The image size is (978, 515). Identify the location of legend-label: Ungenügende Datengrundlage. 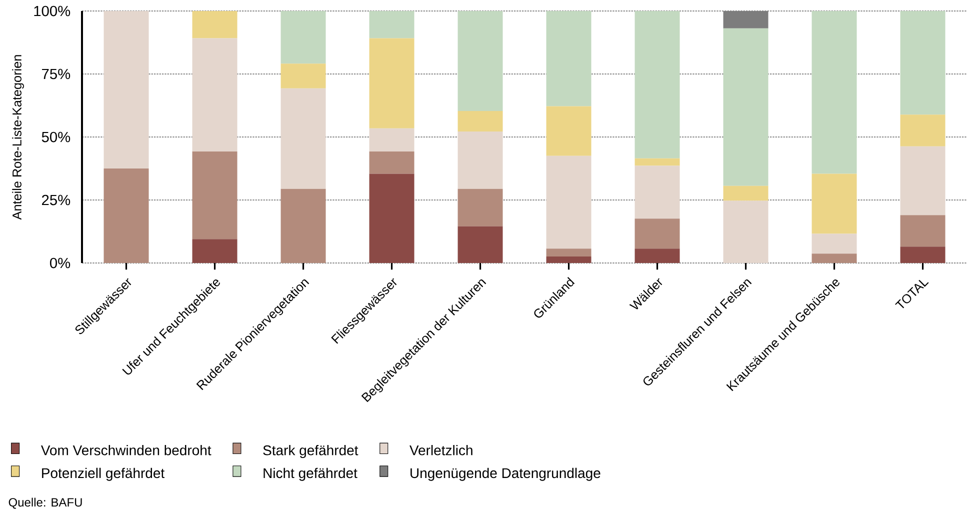
(505, 474).